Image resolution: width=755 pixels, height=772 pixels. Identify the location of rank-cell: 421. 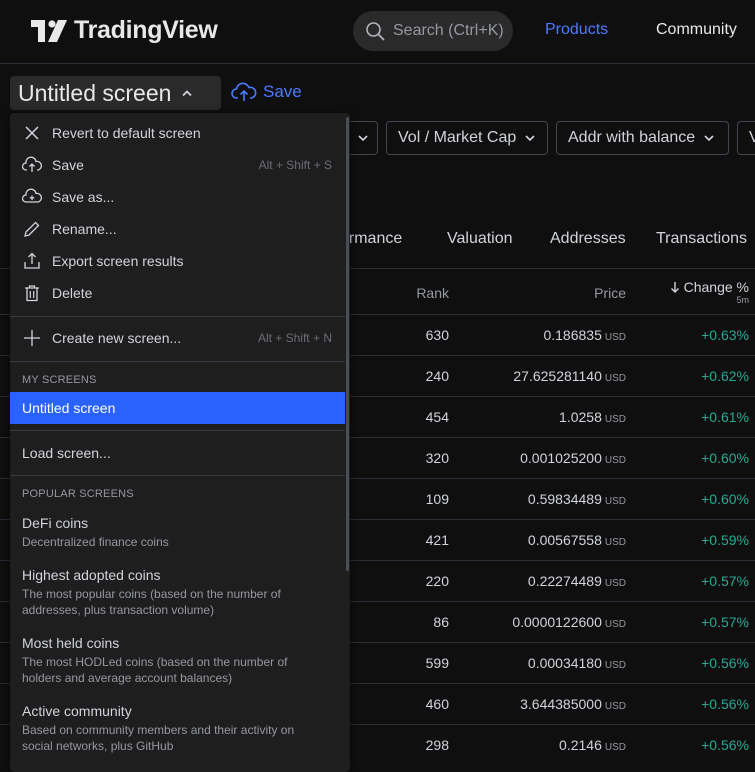
(437, 540).